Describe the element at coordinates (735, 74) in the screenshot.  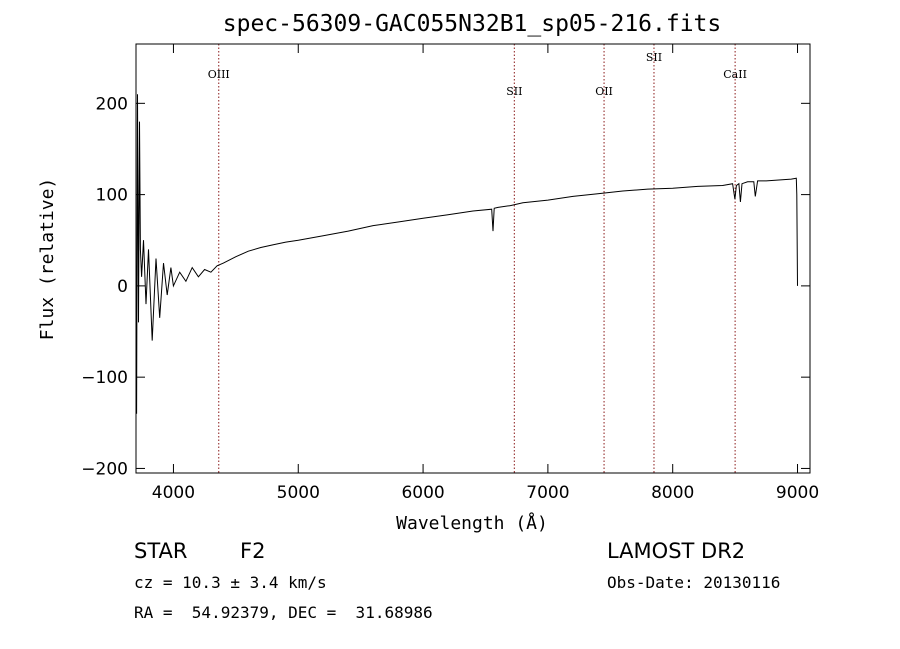
I see `line-marker-label: CaII` at that location.